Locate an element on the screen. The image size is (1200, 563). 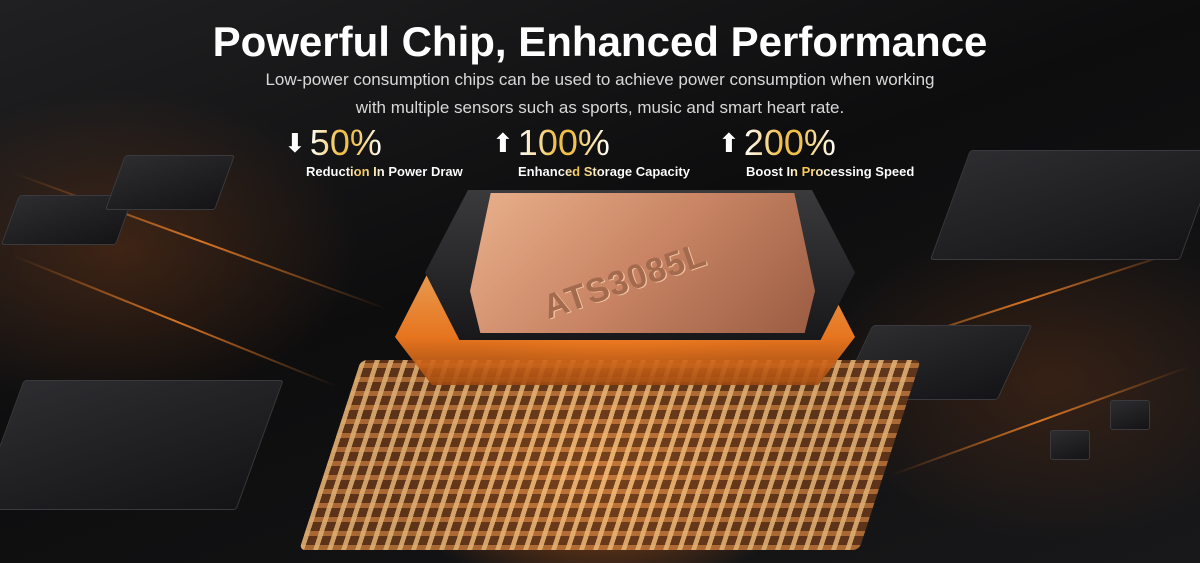
stat-label: Boost In Processing Speed is located at coordinates (830, 171).